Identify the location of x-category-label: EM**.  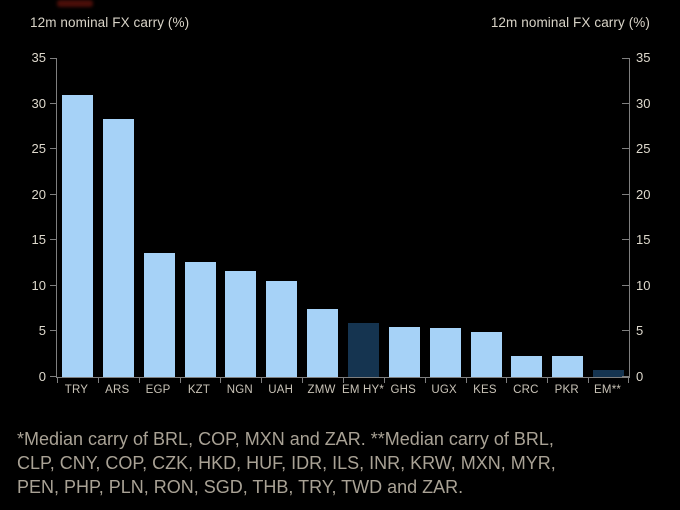
(608, 390).